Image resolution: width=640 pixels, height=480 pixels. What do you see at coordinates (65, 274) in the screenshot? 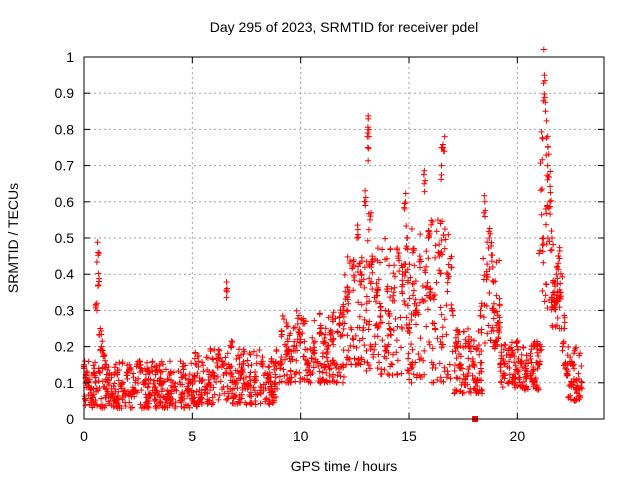
I see `y-tick-label: 0.4` at bounding box center [65, 274].